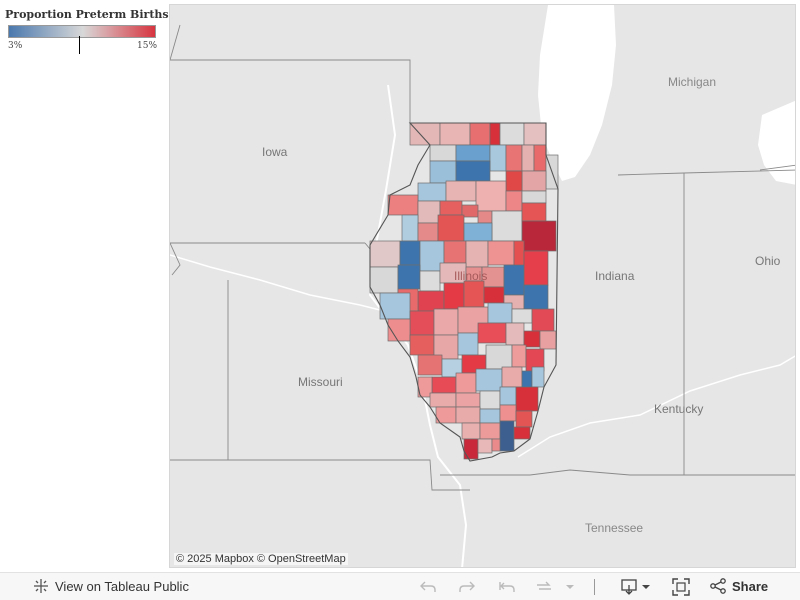 This screenshot has width=800, height=600. Describe the element at coordinates (122, 586) in the screenshot. I see `view-on-tableau-public-label: View on Tableau Public` at that location.